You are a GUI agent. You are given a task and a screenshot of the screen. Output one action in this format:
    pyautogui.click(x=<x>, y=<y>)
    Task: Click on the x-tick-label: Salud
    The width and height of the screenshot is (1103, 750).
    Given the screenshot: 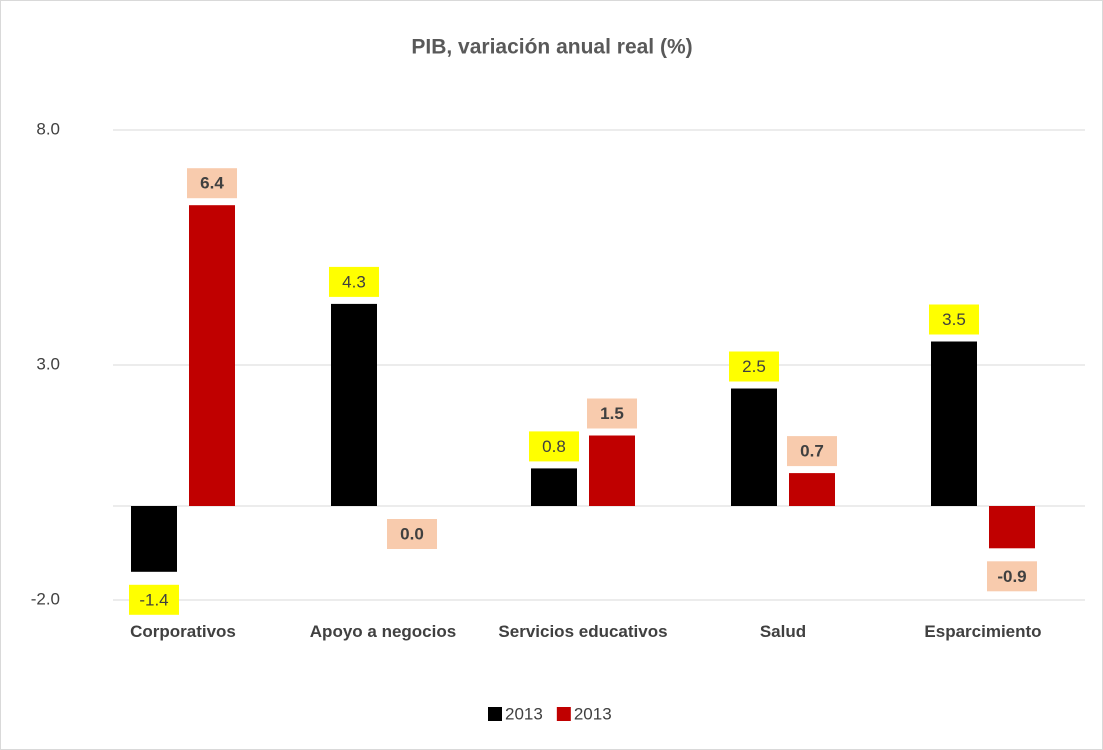 What is the action you would take?
    pyautogui.click(x=783, y=631)
    